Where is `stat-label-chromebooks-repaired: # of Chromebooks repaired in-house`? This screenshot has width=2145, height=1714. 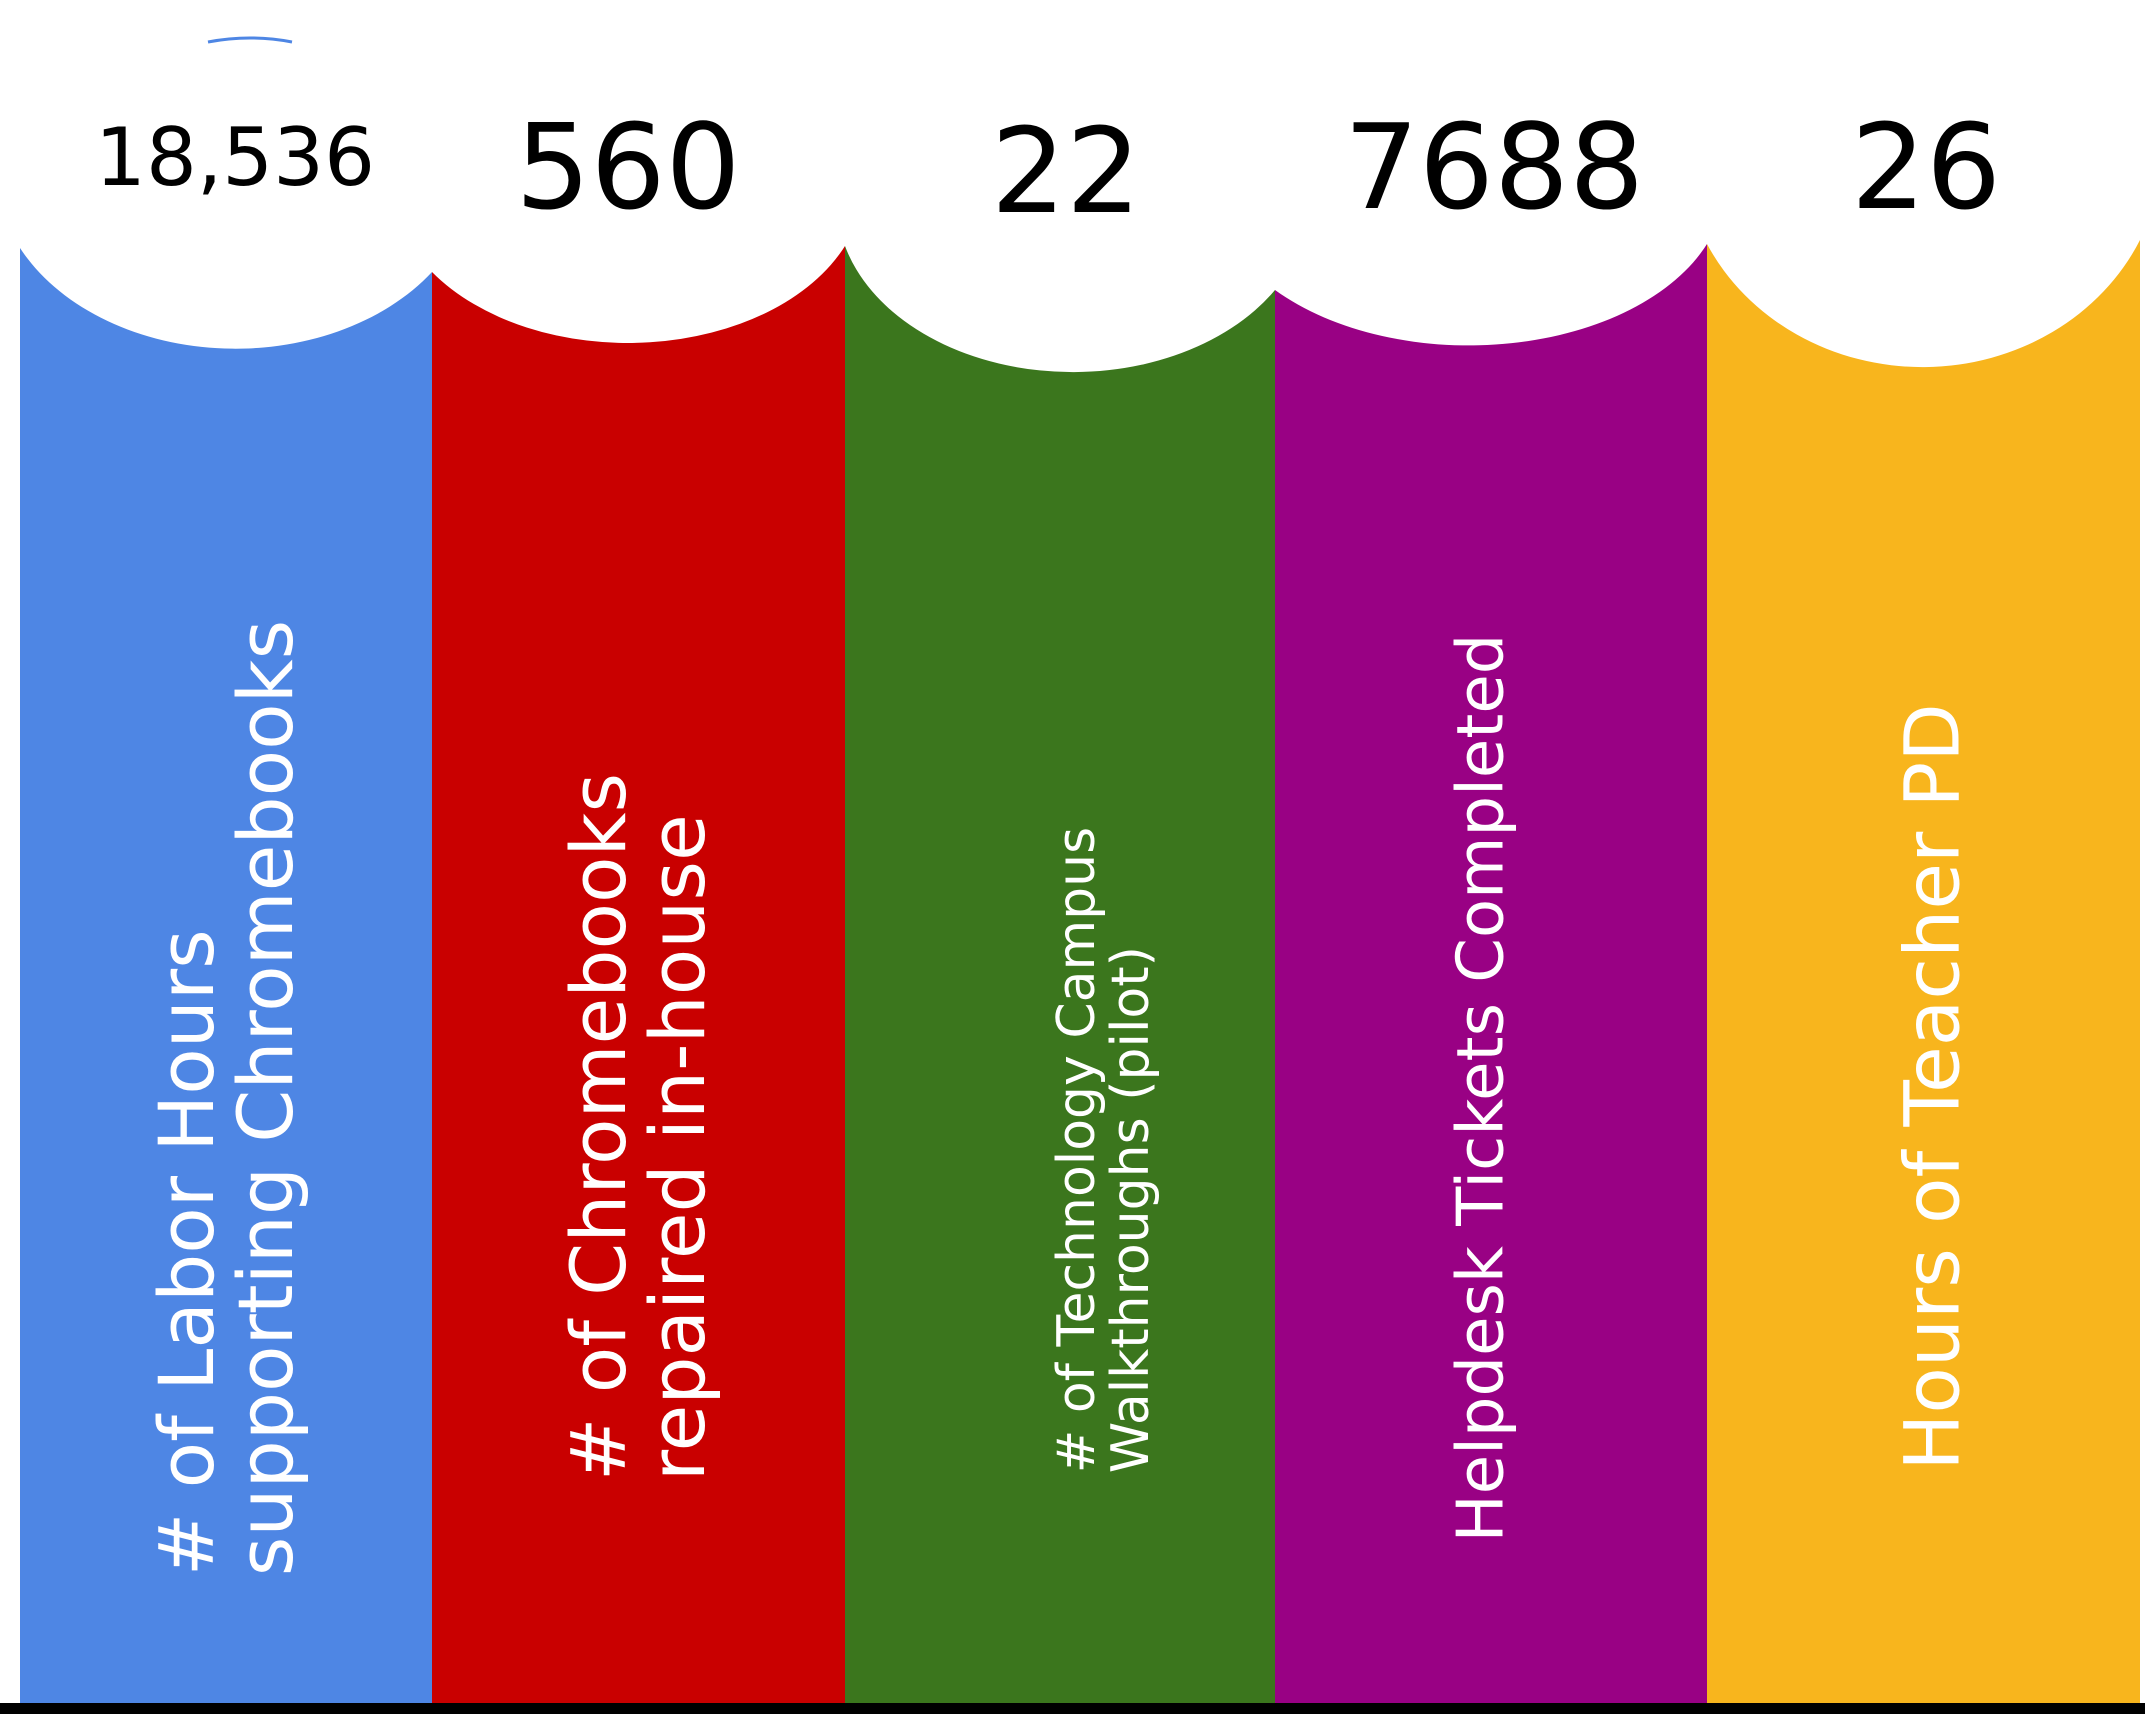
stat-label-chromebooks-repaired: # of Chromebooks repaired in-house is located at coordinates (637, 1127).